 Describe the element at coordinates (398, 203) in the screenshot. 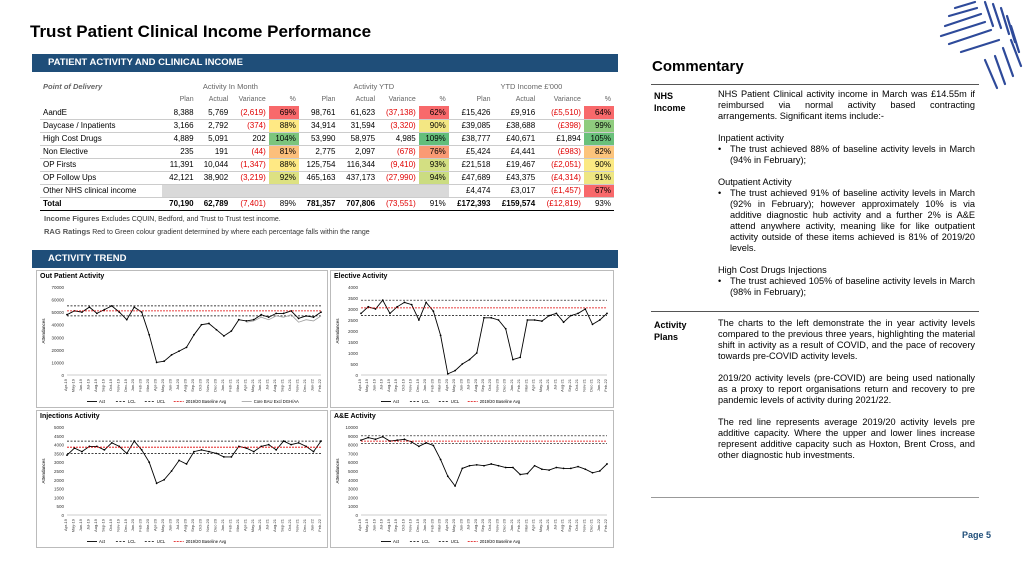

I see `table-cell: (73,551)` at that location.